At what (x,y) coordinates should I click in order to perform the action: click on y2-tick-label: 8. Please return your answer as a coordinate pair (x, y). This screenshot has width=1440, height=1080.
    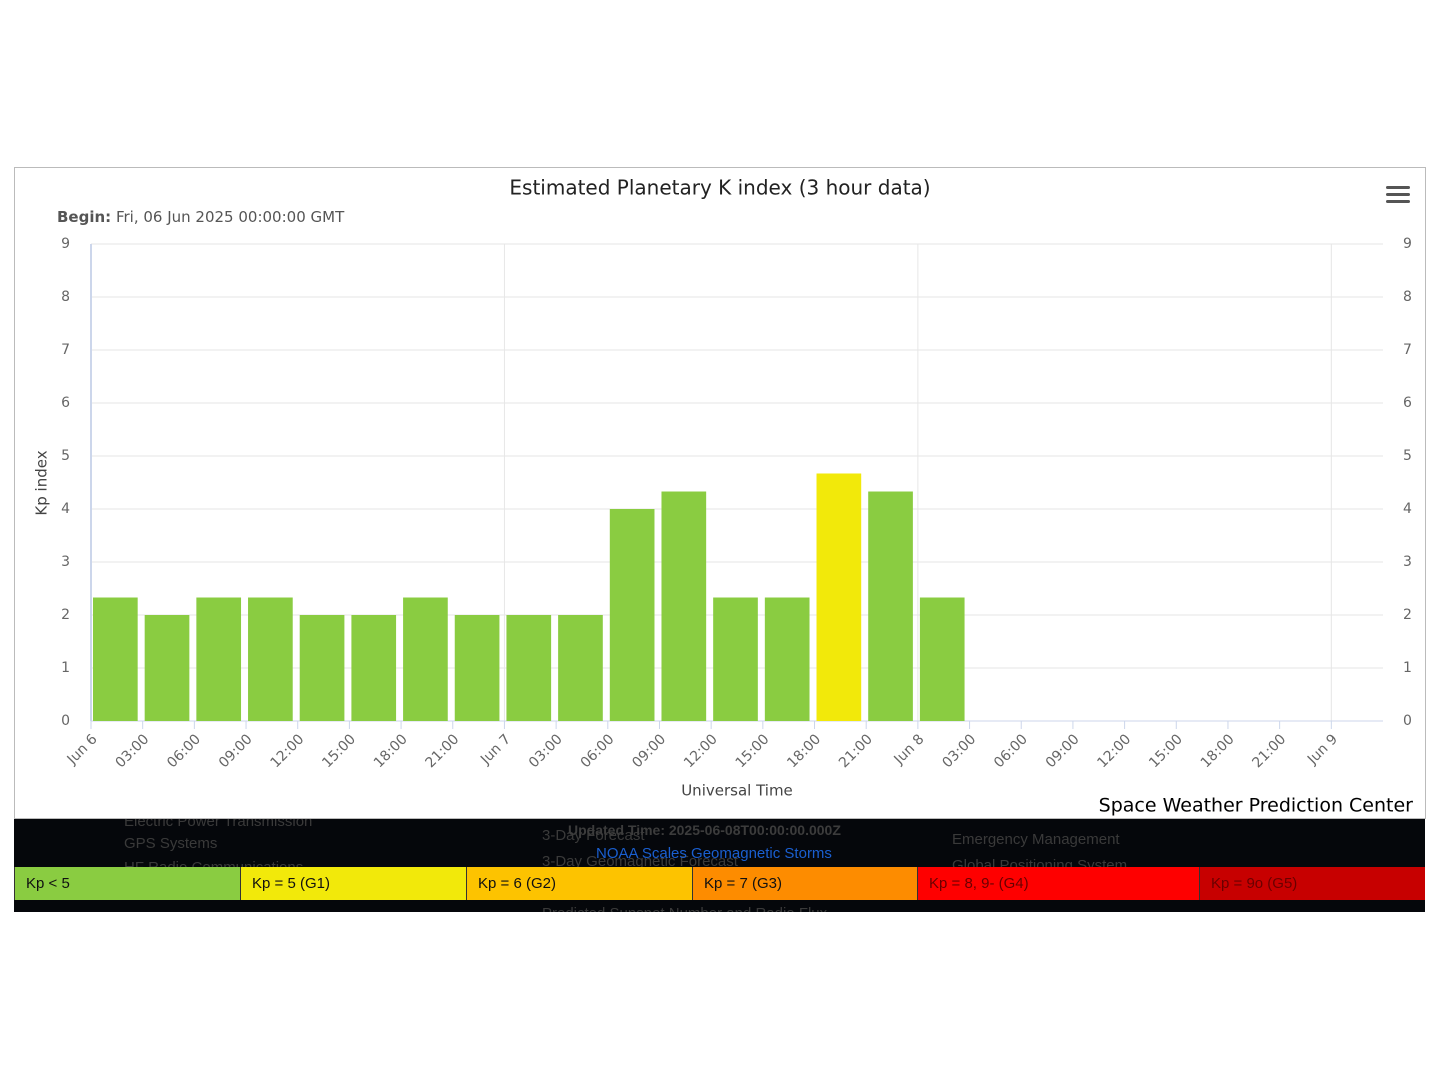
    Looking at the image, I should click on (1407, 297).